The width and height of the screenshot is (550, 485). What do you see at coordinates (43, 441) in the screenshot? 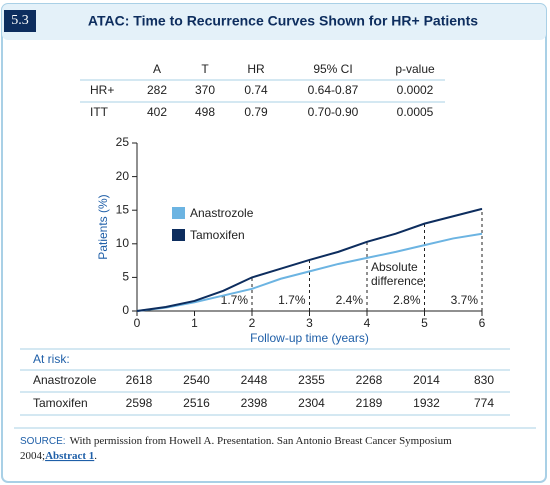
I see `source-label: SOURCE:` at bounding box center [43, 441].